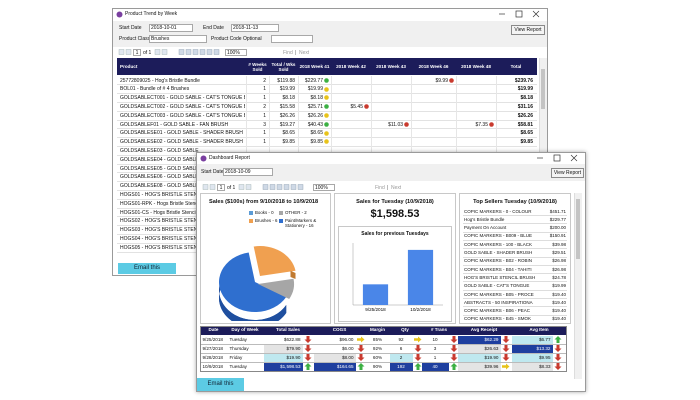 The height and width of the screenshot is (400, 700). What do you see at coordinates (375, 309) in the screenshot?
I see `x-tick-label: 9/25/2018` at bounding box center [375, 309].